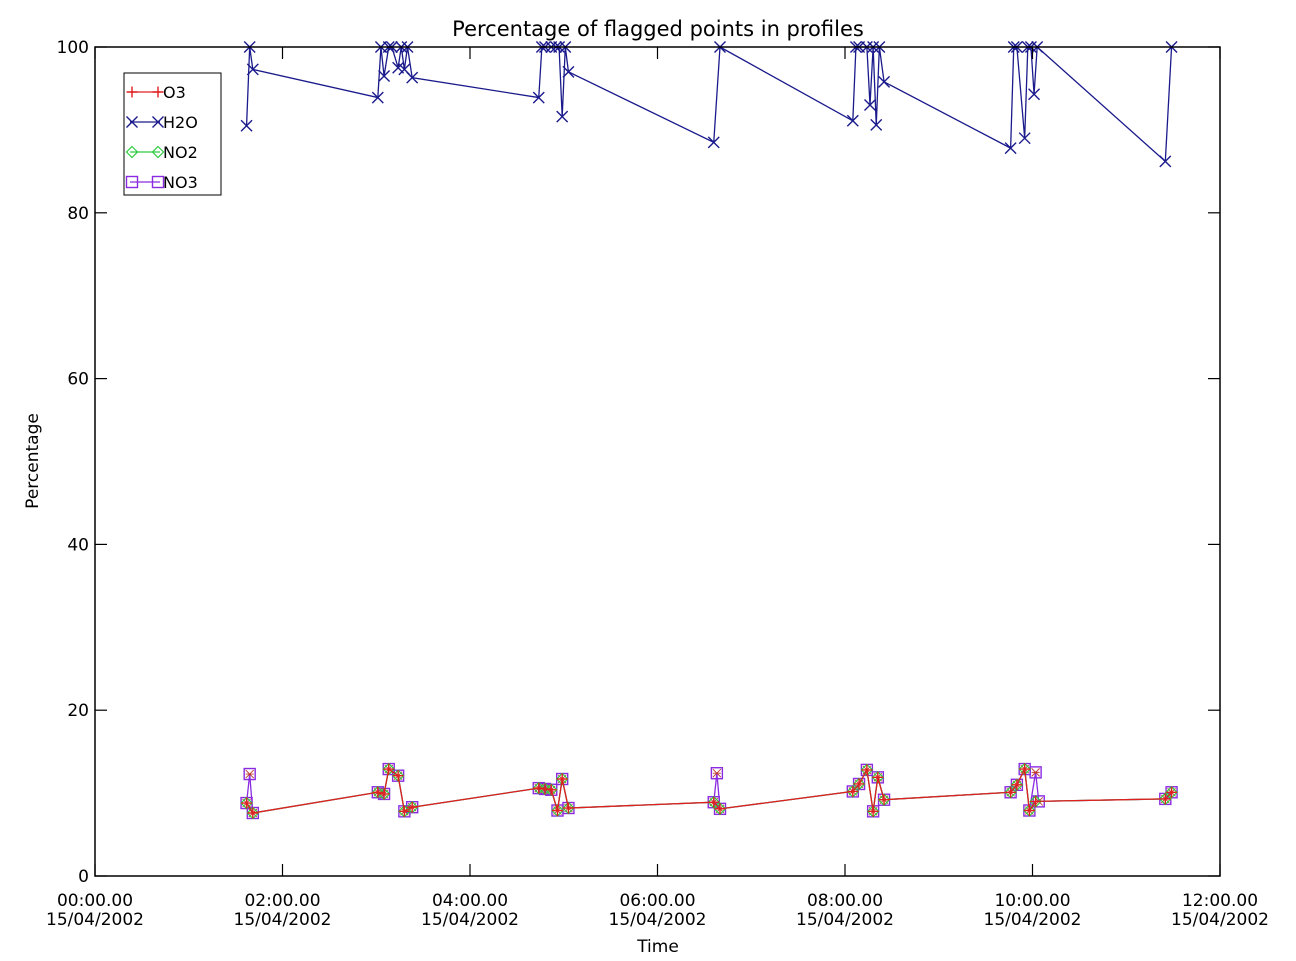 The height and width of the screenshot is (961, 1296). I want to click on legend-item-no2: NO2, so click(161, 152).